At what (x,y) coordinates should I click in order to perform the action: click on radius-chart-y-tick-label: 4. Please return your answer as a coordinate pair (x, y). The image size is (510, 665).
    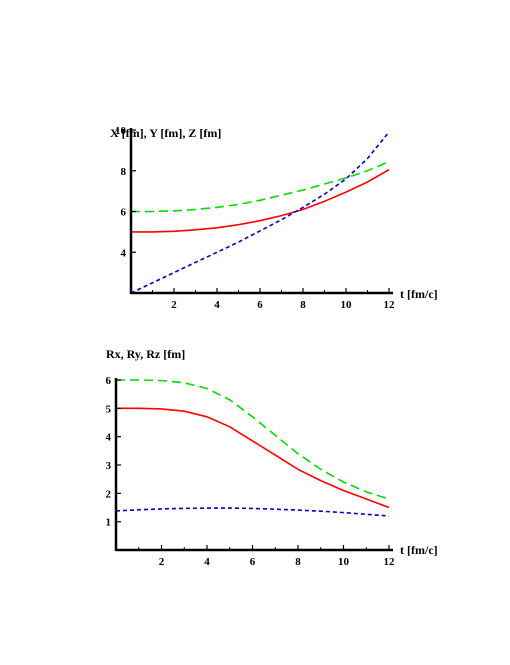
    Looking at the image, I should click on (109, 438).